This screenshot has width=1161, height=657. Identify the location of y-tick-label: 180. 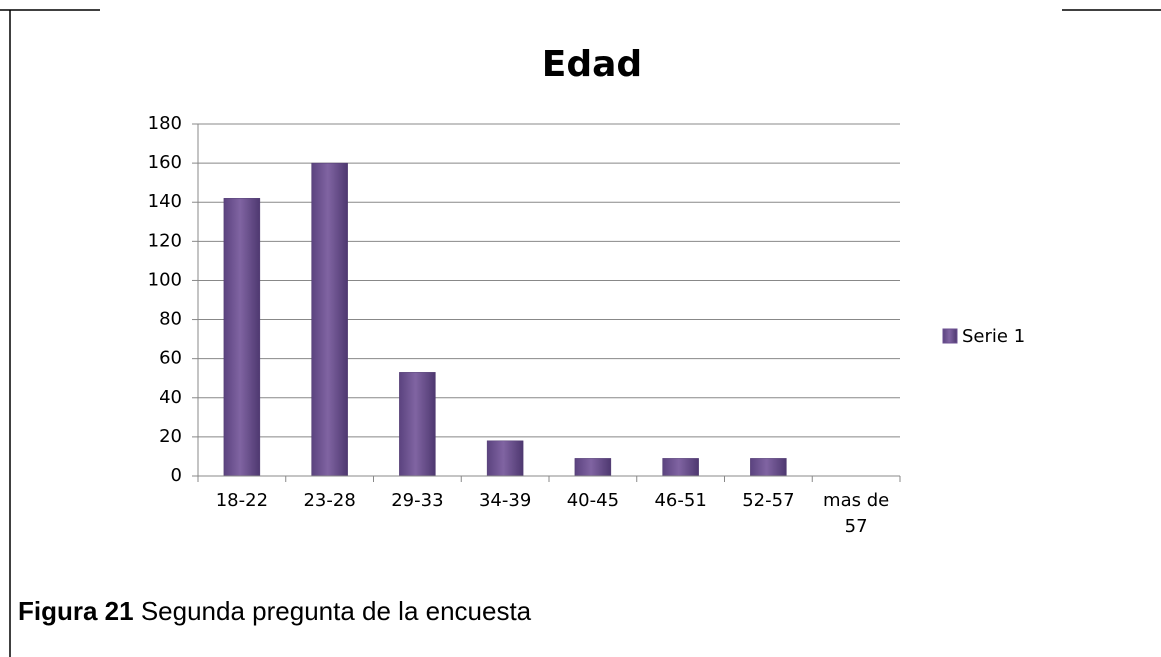
(165, 123).